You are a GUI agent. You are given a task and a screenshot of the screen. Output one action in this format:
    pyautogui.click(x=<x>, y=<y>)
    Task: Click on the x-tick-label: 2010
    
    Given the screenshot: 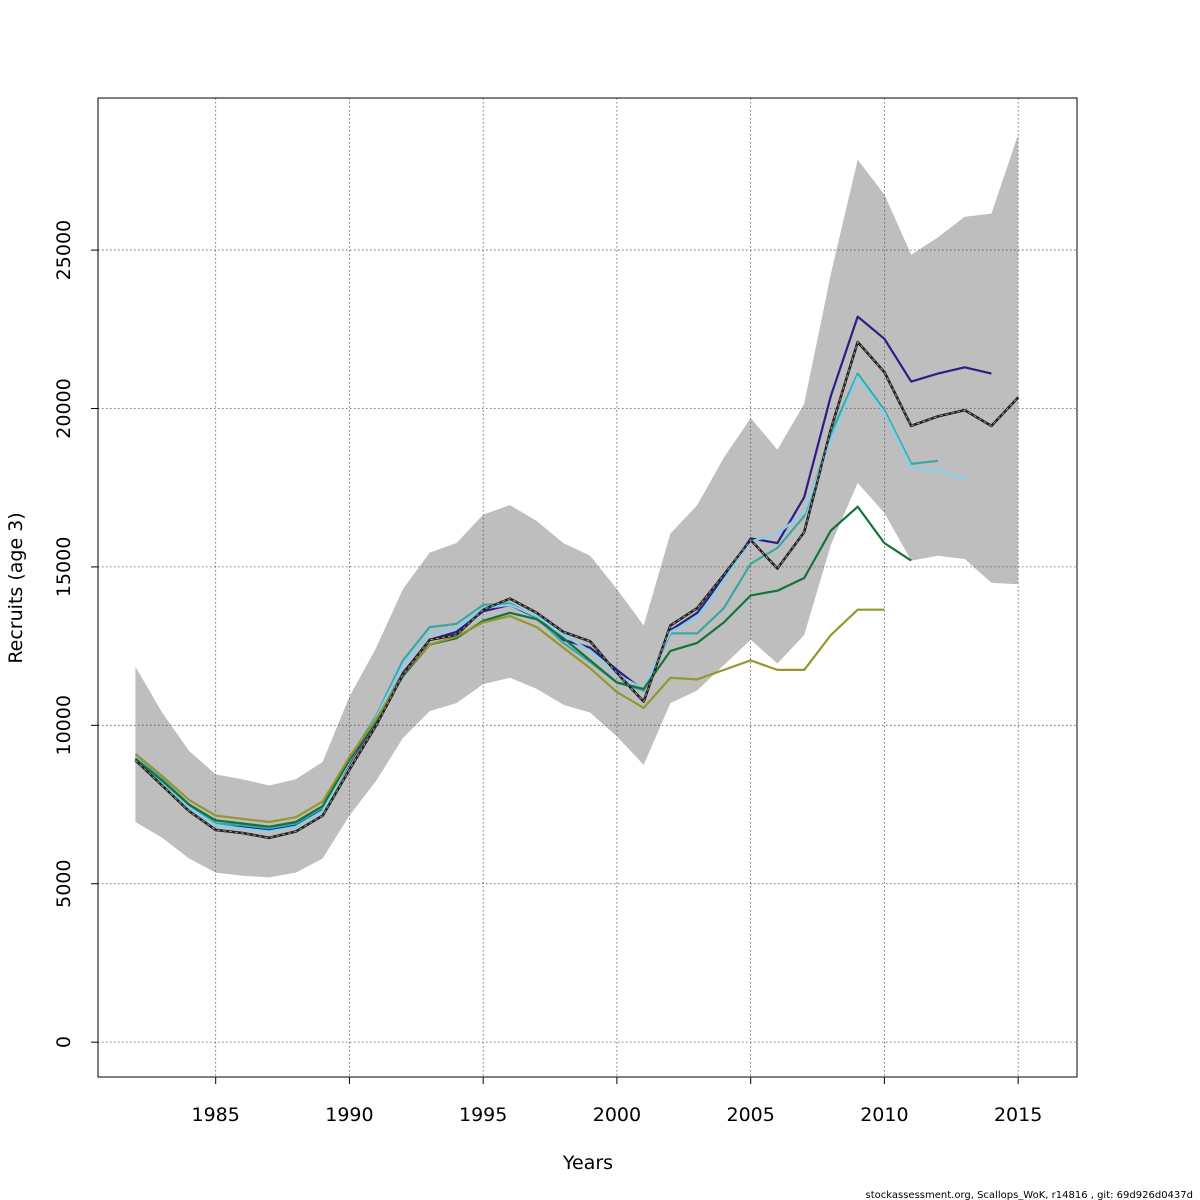 What is the action you would take?
    pyautogui.click(x=884, y=1115)
    